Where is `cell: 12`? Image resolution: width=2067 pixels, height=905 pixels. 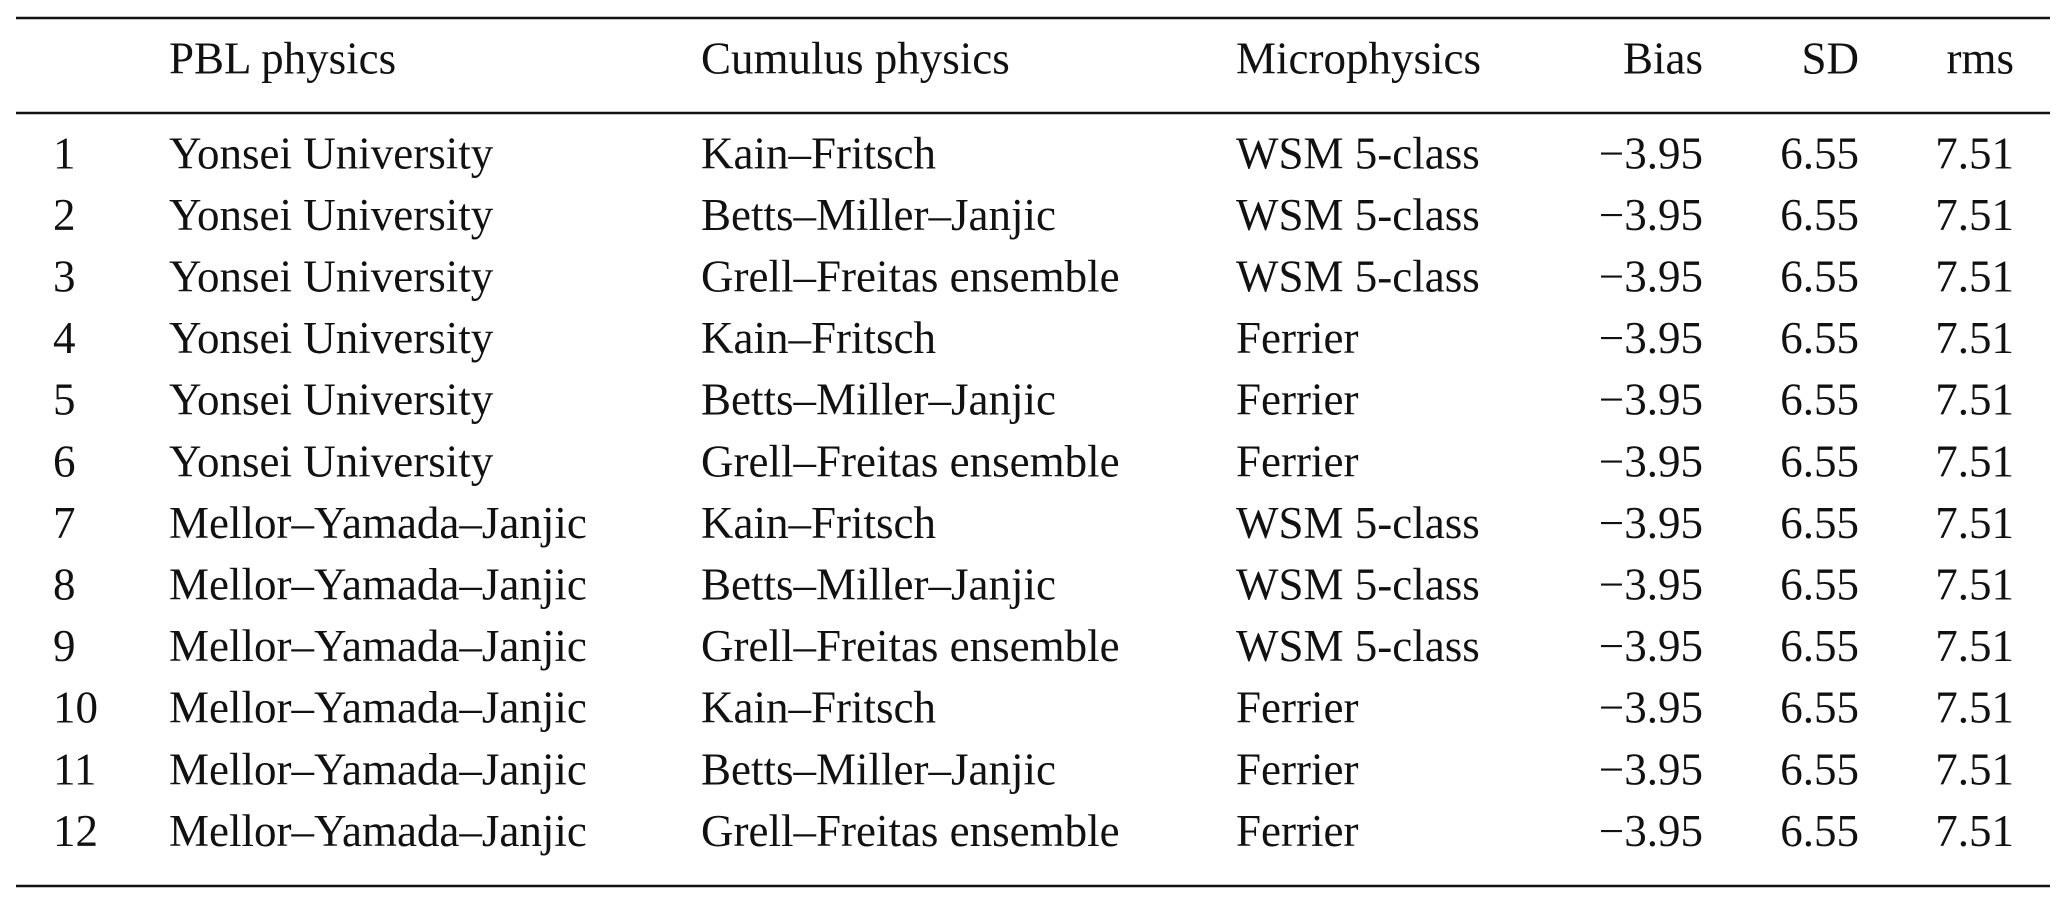 cell: 12 is located at coordinates (75, 831).